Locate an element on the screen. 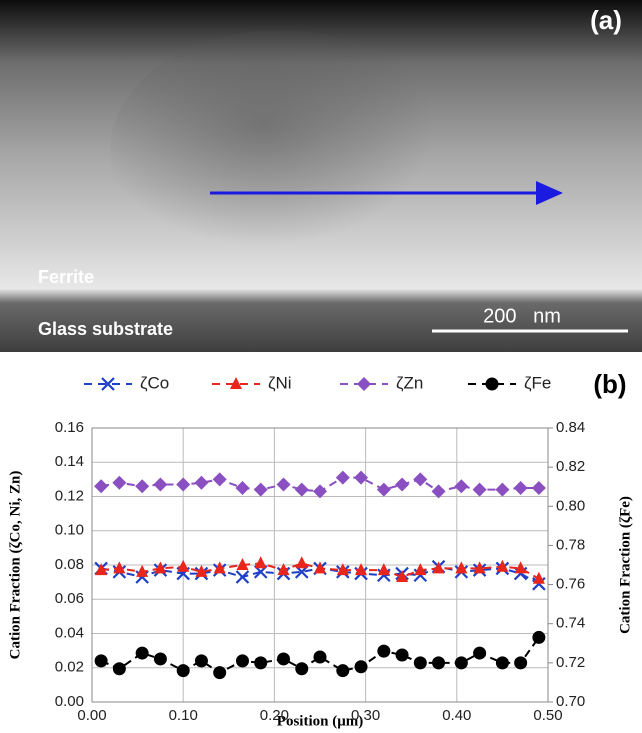  layer-label: Glass substrate is located at coordinates (105, 329).